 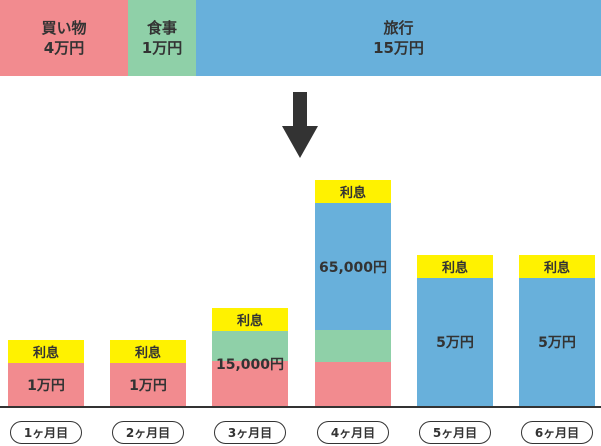 What do you see at coordinates (64, 48) in the screenshot?
I see `segment-shopping-amount: 4万円` at bounding box center [64, 48].